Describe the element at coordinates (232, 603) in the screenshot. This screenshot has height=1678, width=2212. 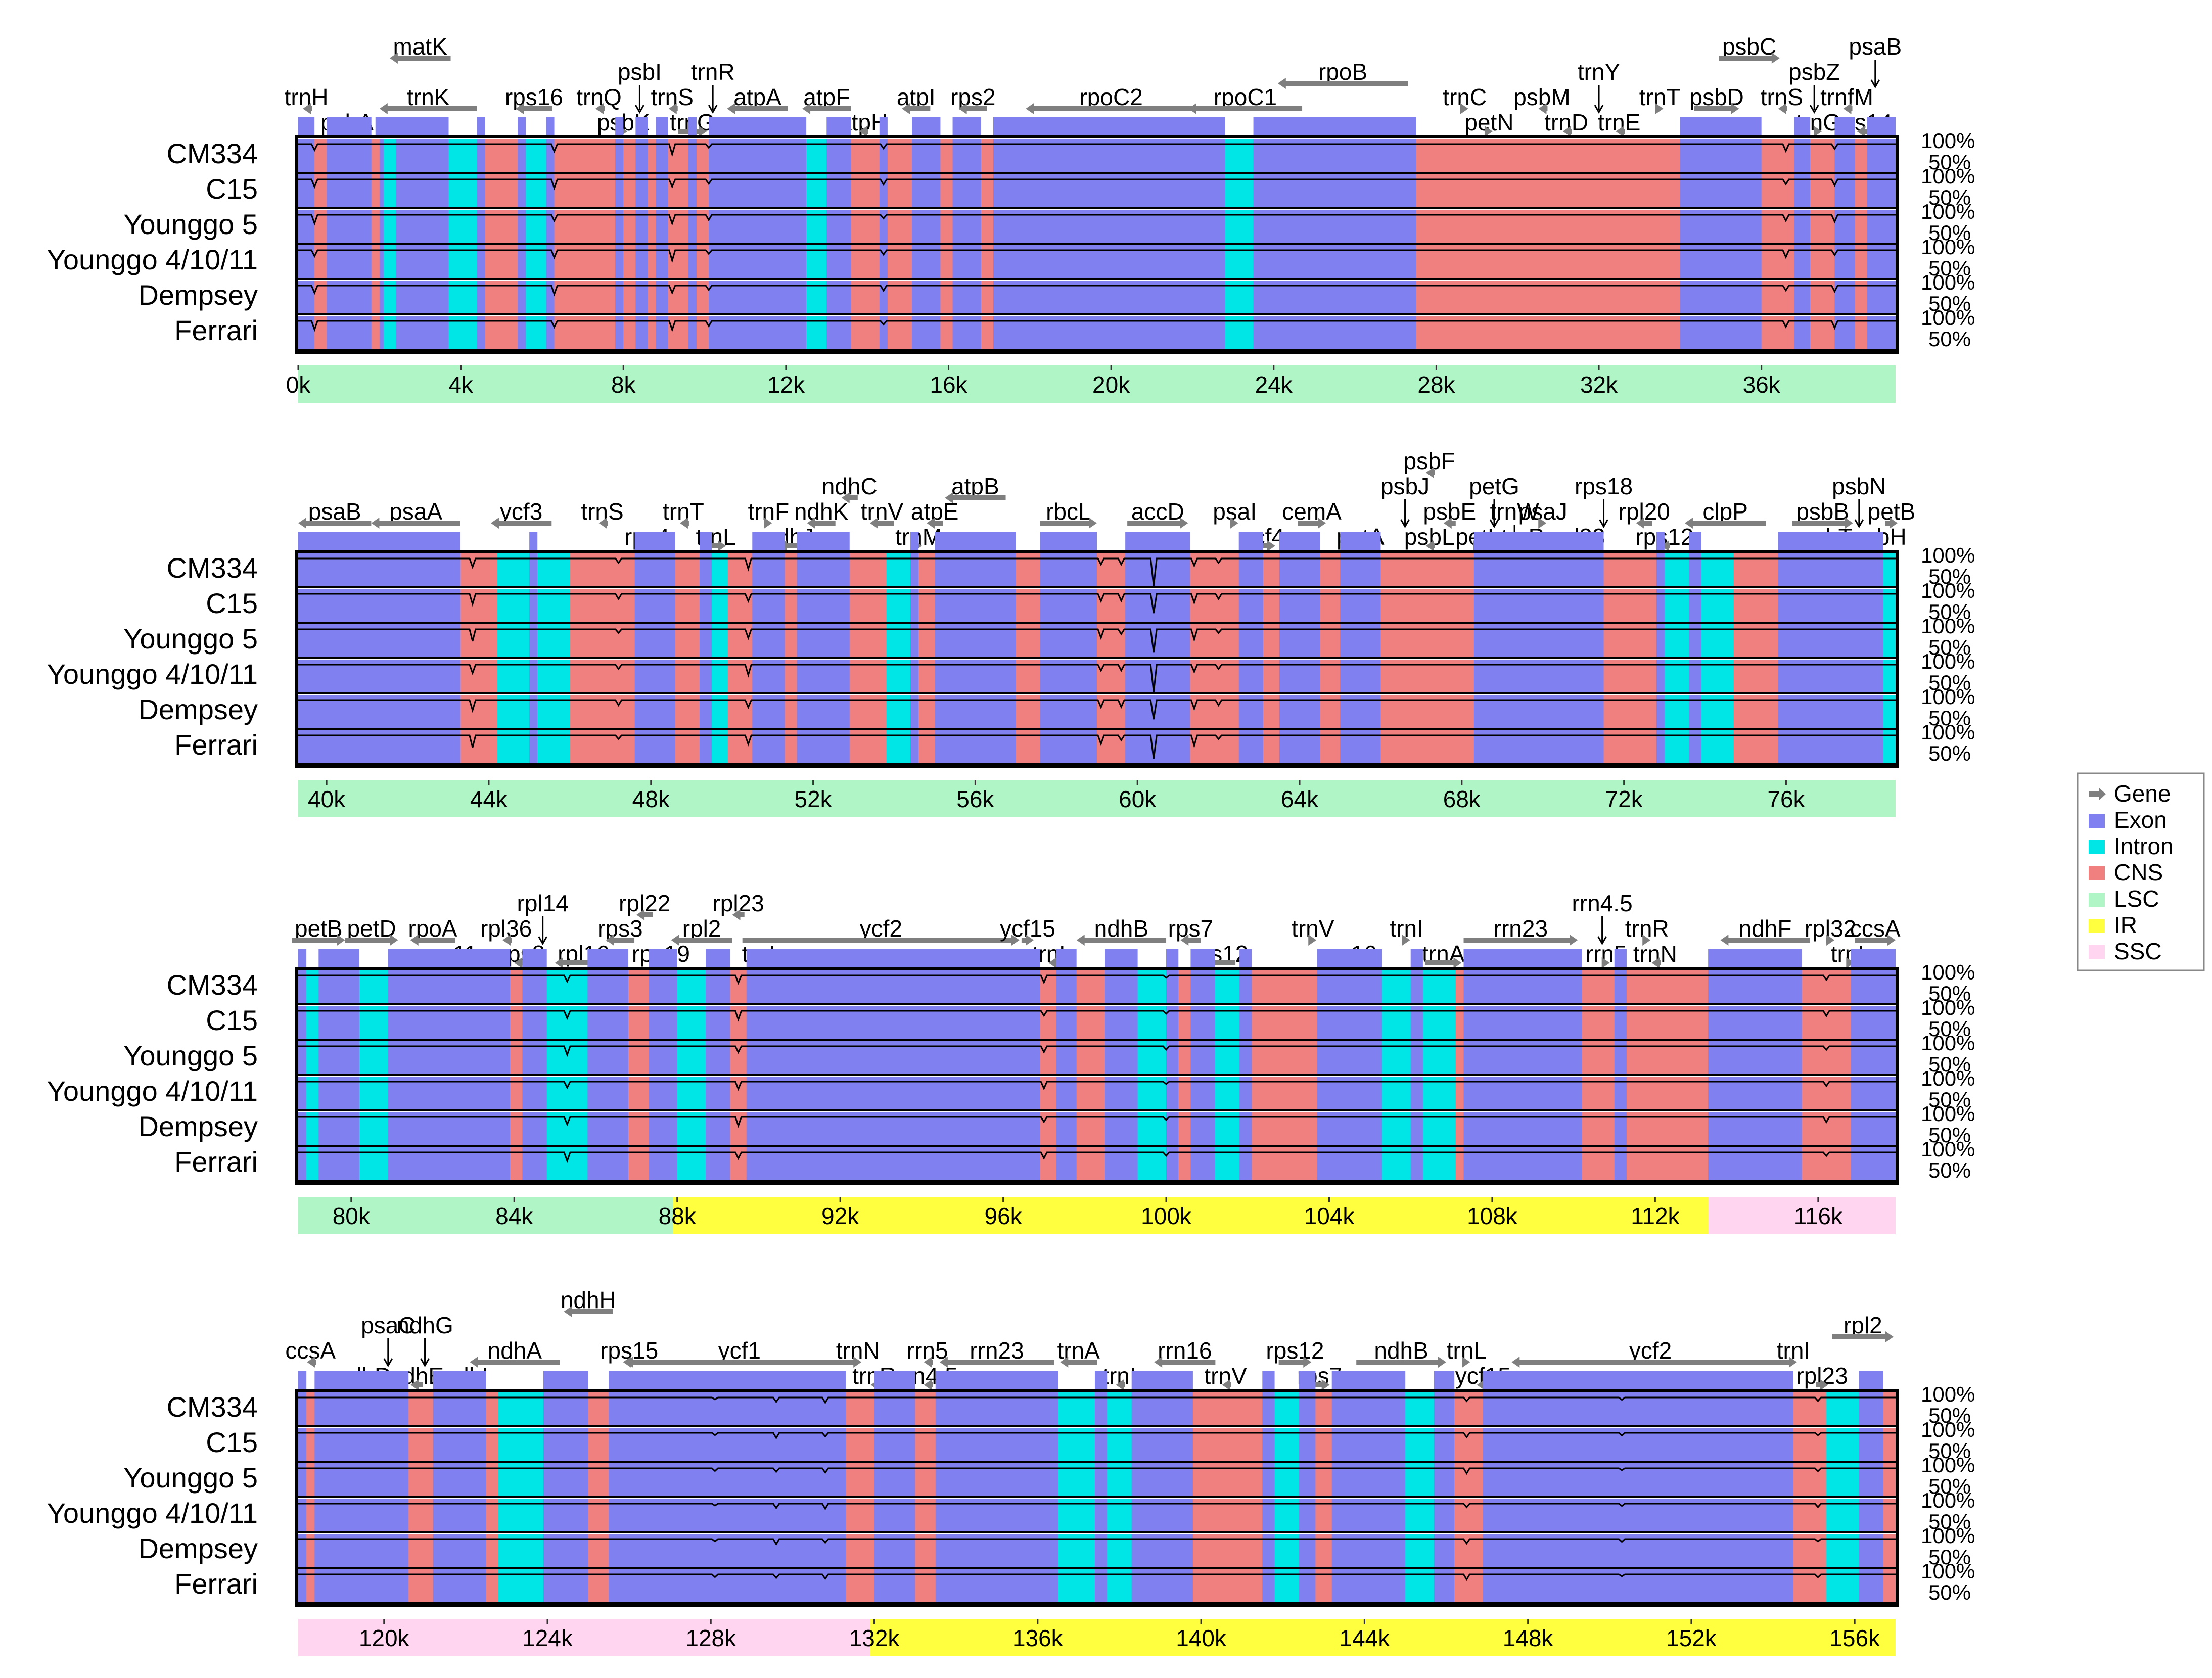
I see `sample-label: C15` at that location.